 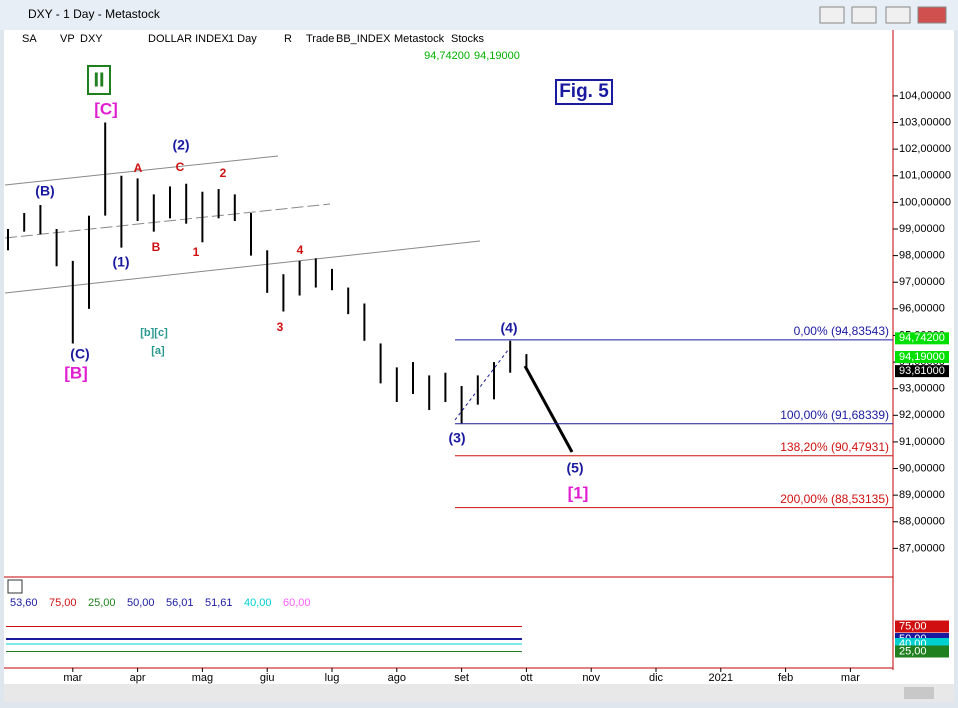 I want to click on fib-label: 100,00% (91,68339), so click(x=834, y=415).